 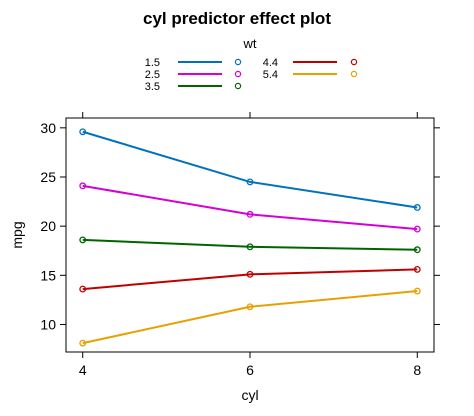 I want to click on series-line-3.5, so click(x=250, y=244).